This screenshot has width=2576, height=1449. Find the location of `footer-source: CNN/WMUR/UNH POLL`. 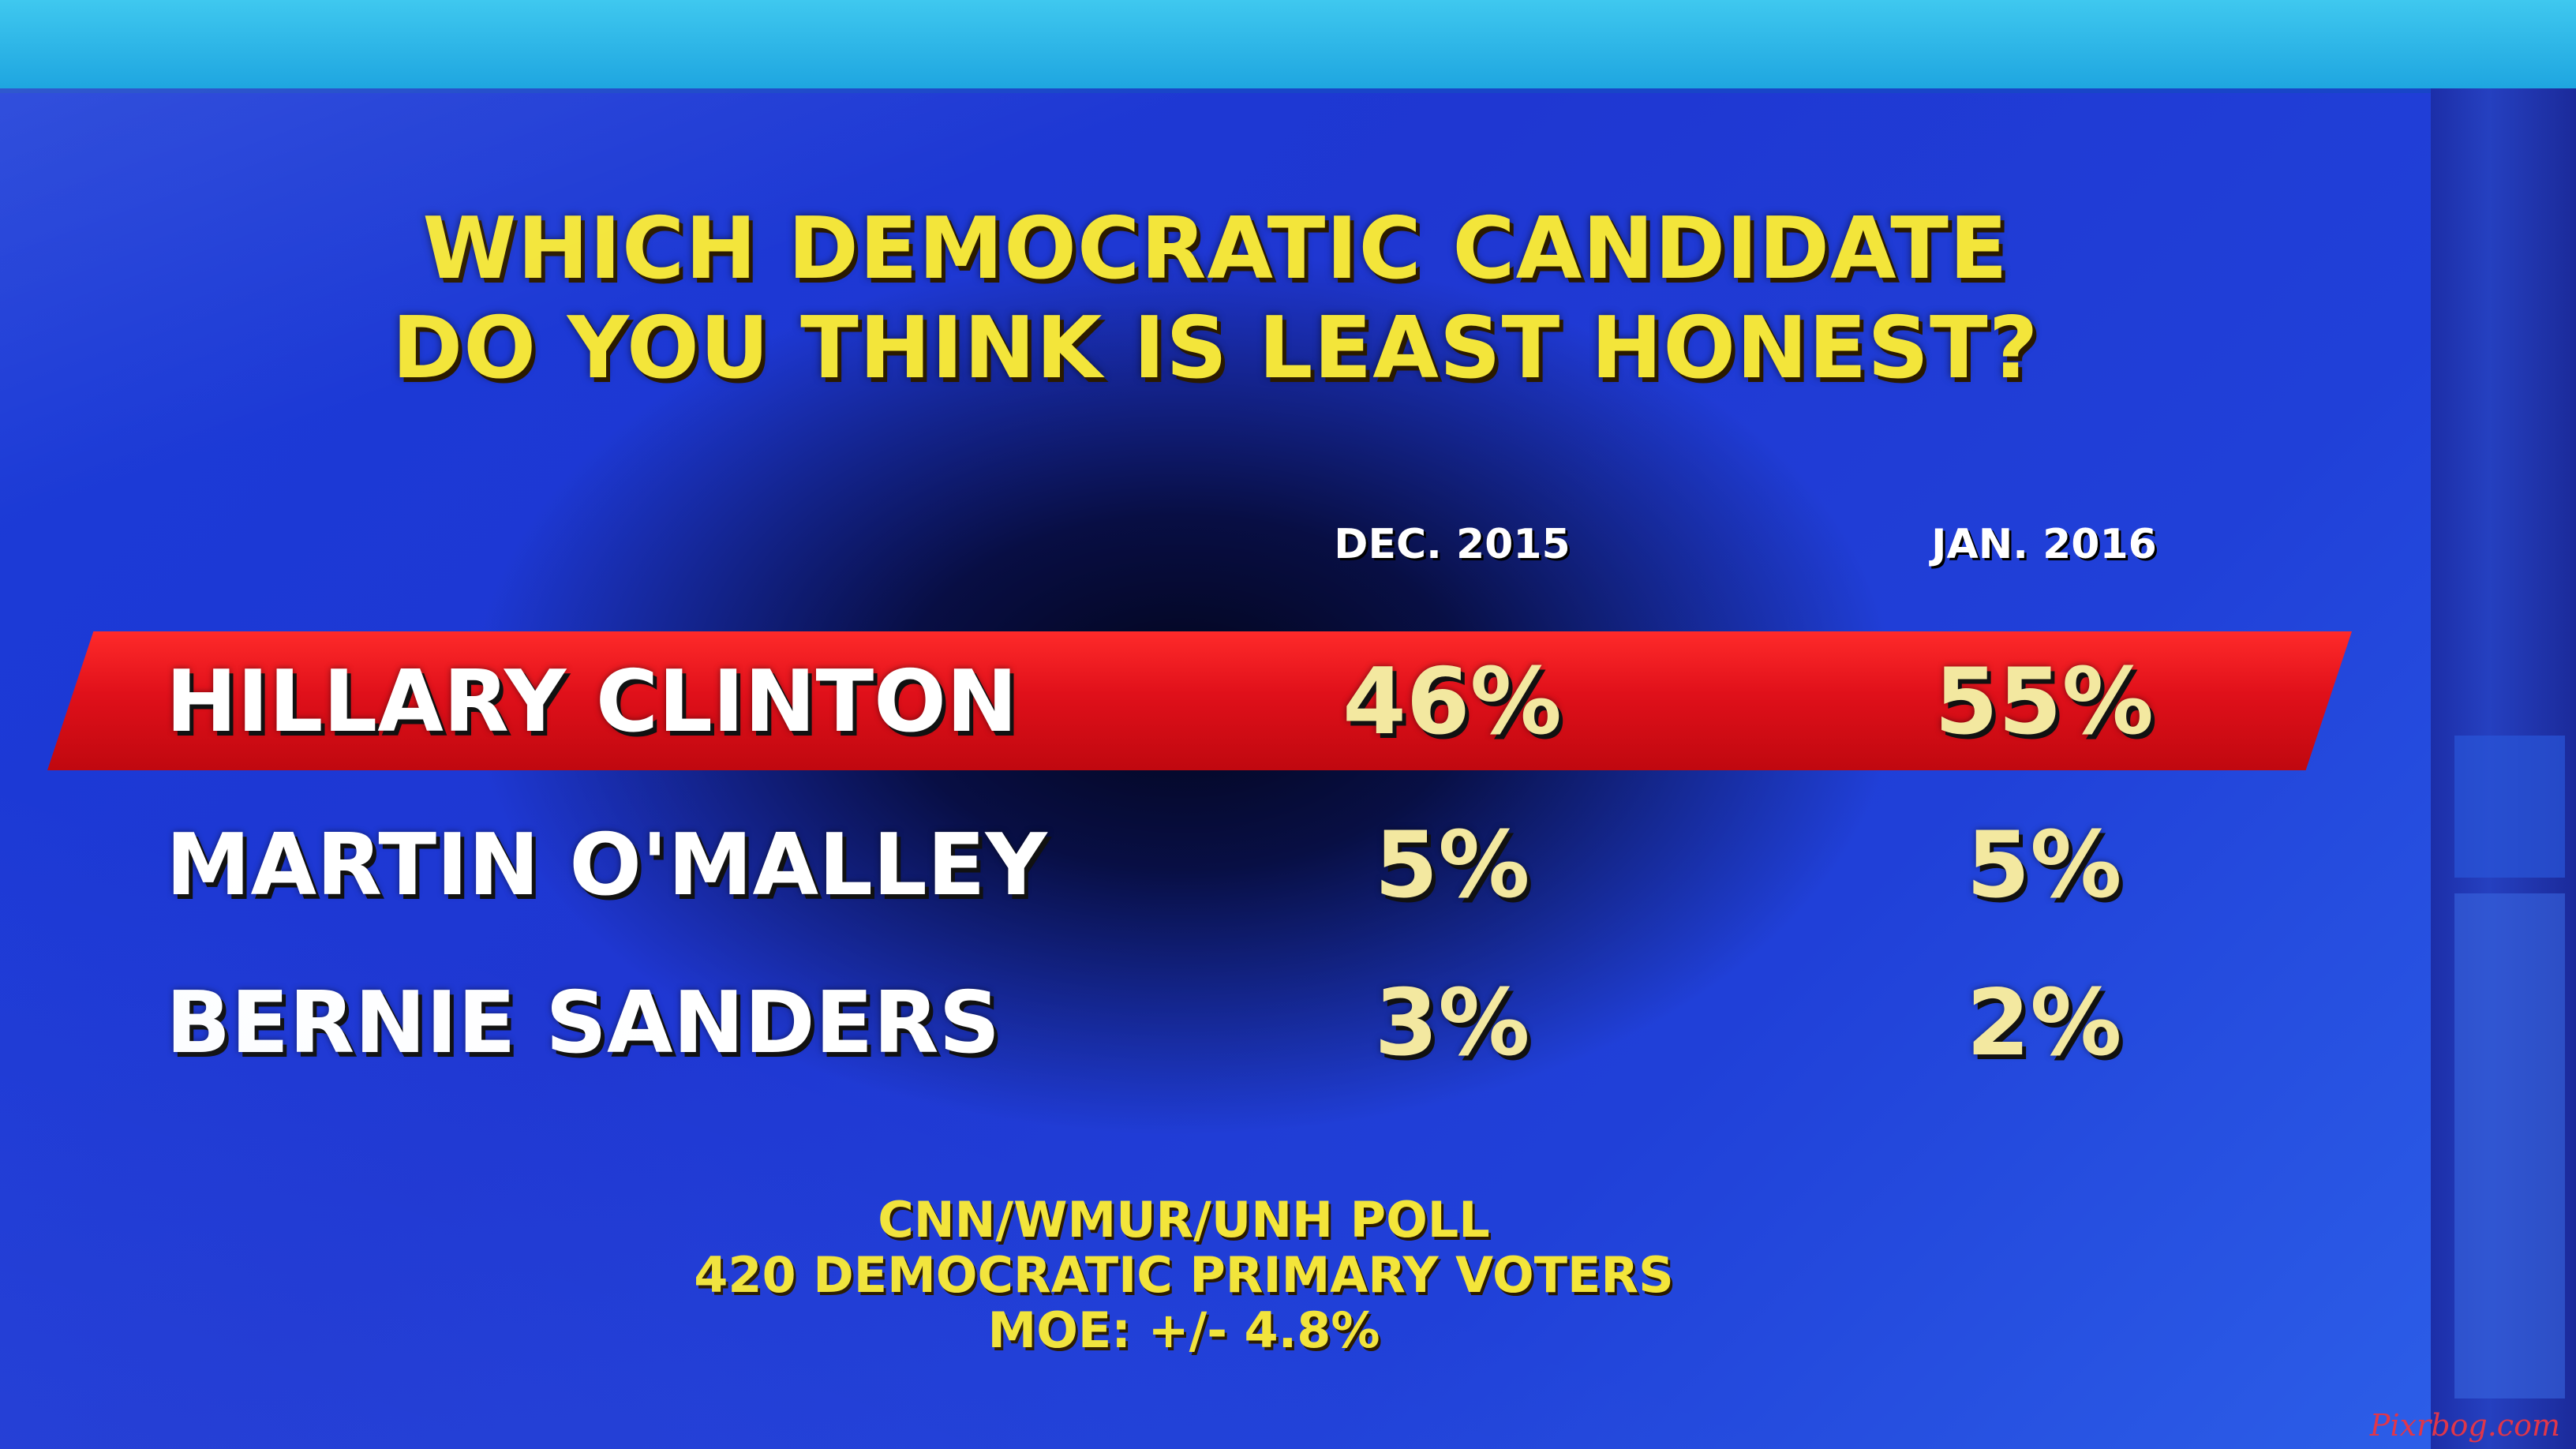

footer-source: CNN/WMUR/UNH POLL is located at coordinates (1184, 1220).